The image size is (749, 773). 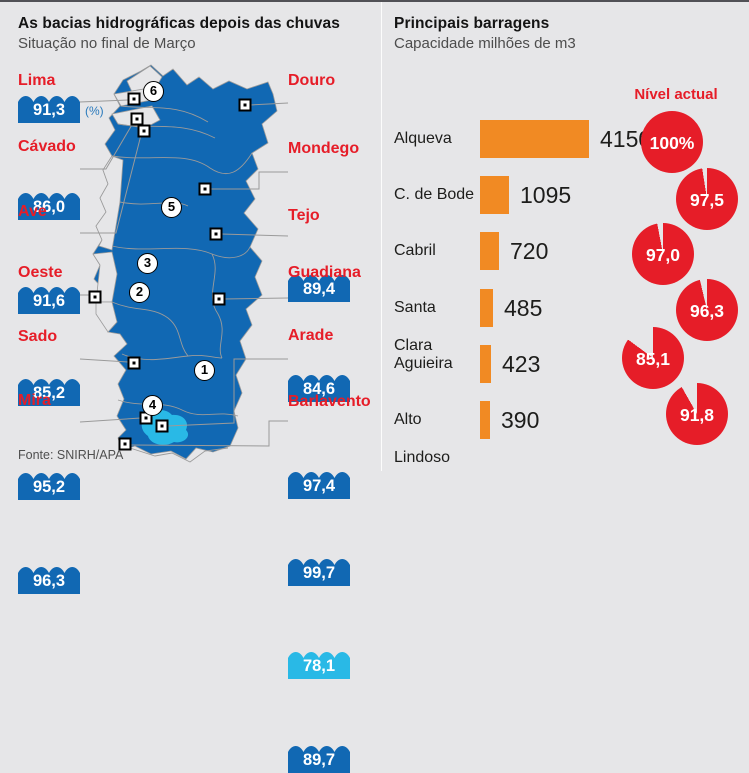 I want to click on gauge-marker-ave, so click(x=144, y=131).